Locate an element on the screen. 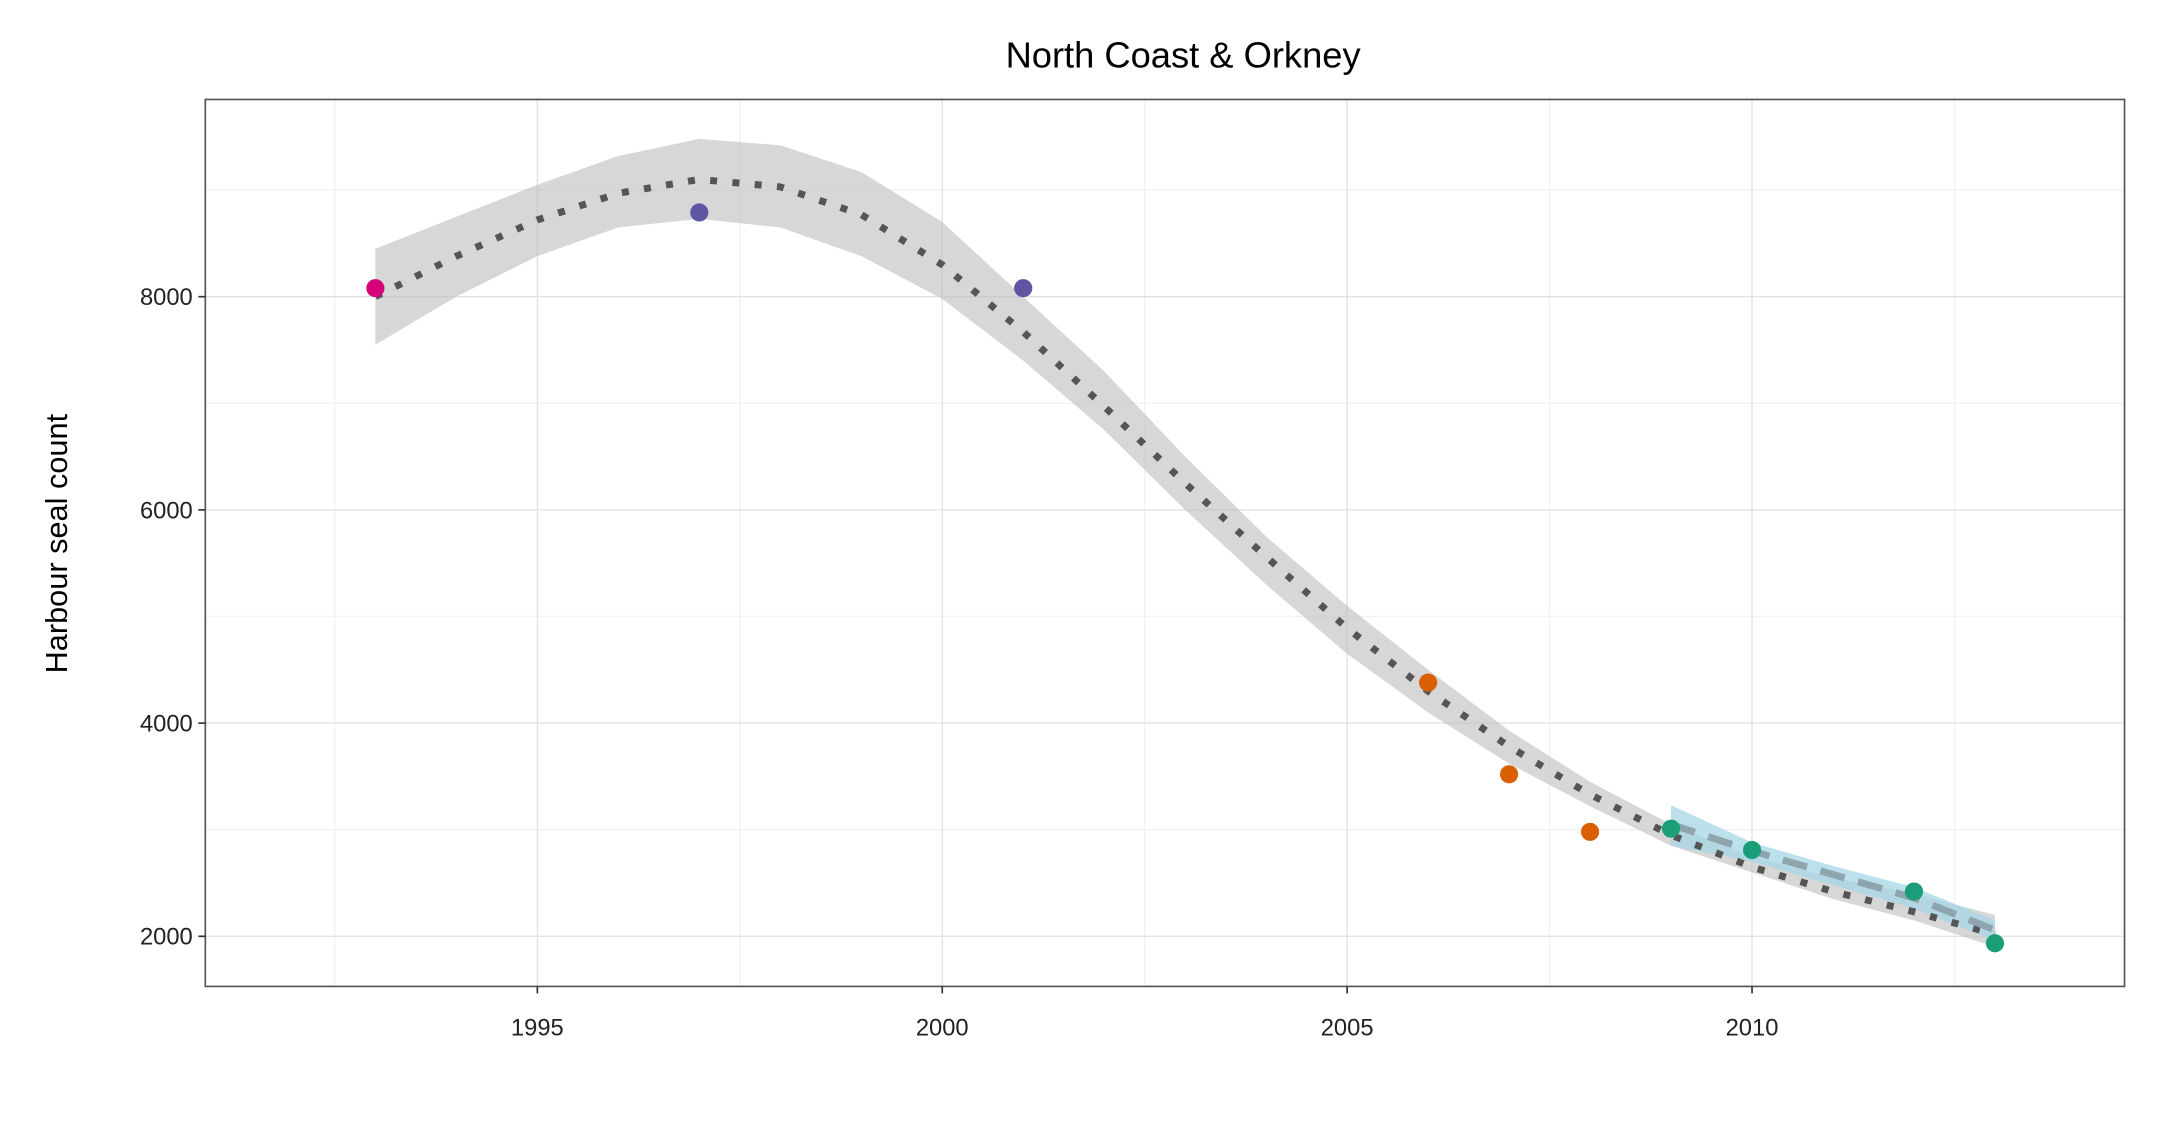  recent-trend-line is located at coordinates (1833, 877).